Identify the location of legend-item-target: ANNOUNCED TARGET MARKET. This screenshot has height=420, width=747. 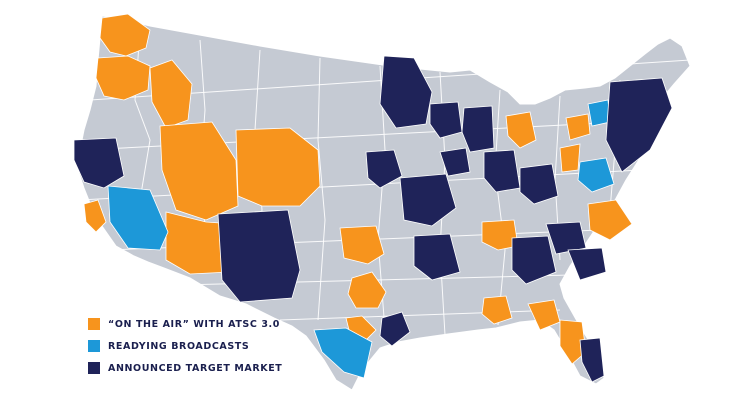
(185, 368).